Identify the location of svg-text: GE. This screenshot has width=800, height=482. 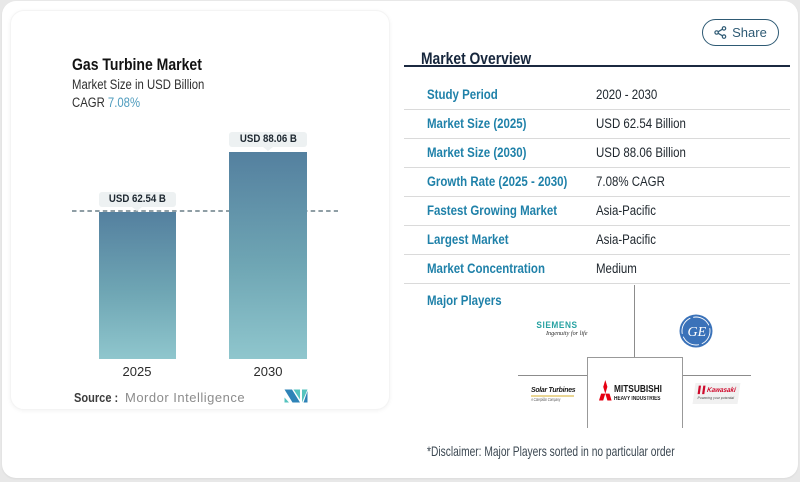
(697, 332).